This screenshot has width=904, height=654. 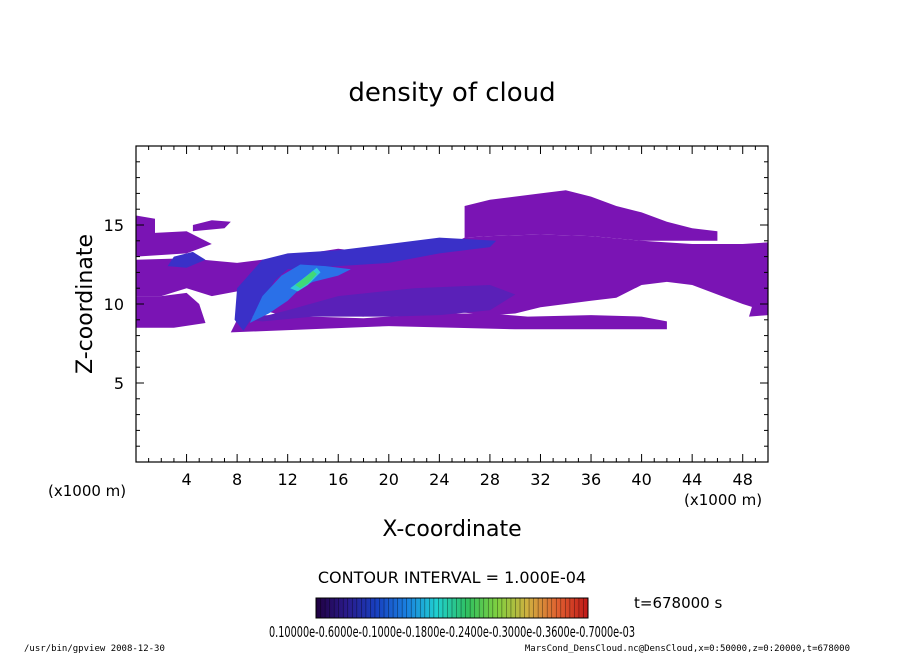 What do you see at coordinates (85, 304) in the screenshot?
I see `y-axis-label: Z-coordinate` at bounding box center [85, 304].